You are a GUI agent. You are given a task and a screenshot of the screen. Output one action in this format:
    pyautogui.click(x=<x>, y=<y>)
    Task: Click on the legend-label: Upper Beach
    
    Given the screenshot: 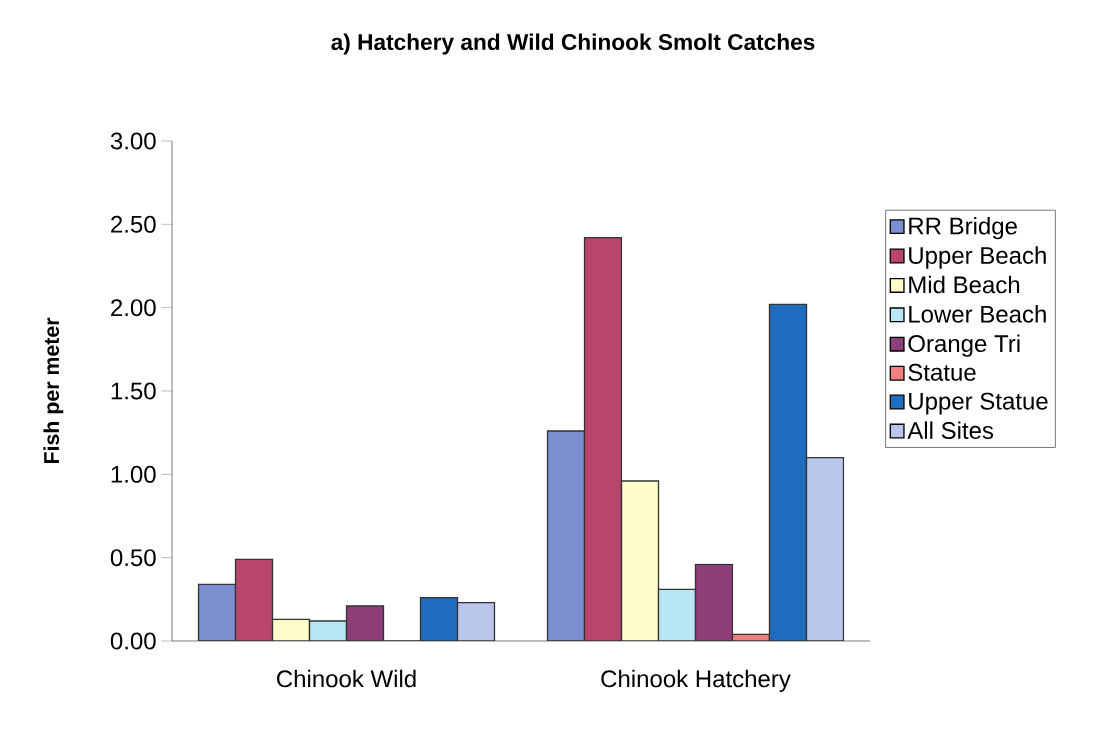 What is the action you would take?
    pyautogui.click(x=977, y=257)
    